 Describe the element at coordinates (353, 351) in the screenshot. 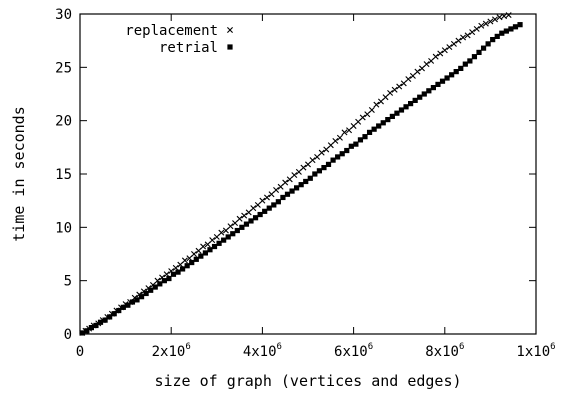

I see `x-tick-label: 6x10⁶` at that location.